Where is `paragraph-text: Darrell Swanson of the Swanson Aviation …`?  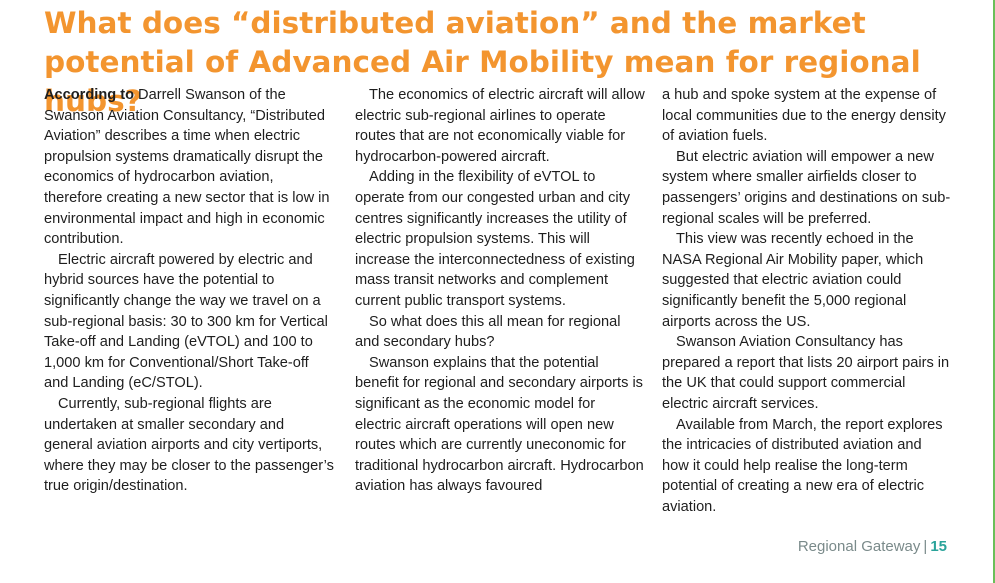
paragraph-text: Darrell Swanson of the Swanson Aviation … is located at coordinates (187, 167).